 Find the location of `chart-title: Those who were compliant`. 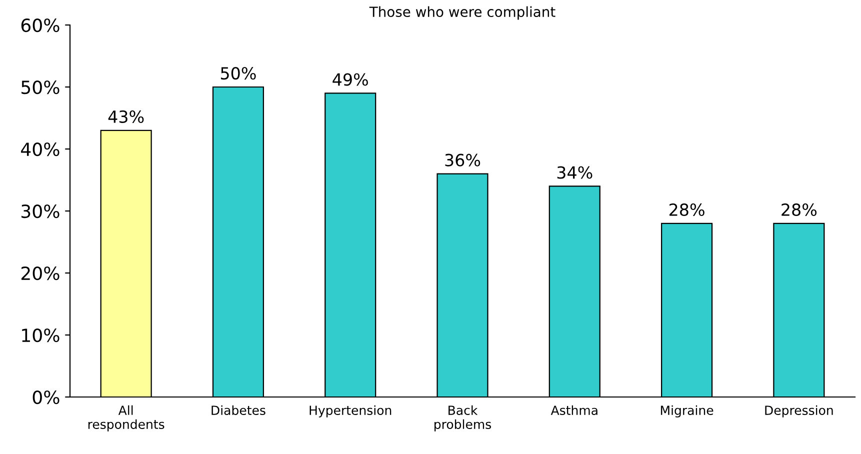

chart-title: Those who were compliant is located at coordinates (462, 13).